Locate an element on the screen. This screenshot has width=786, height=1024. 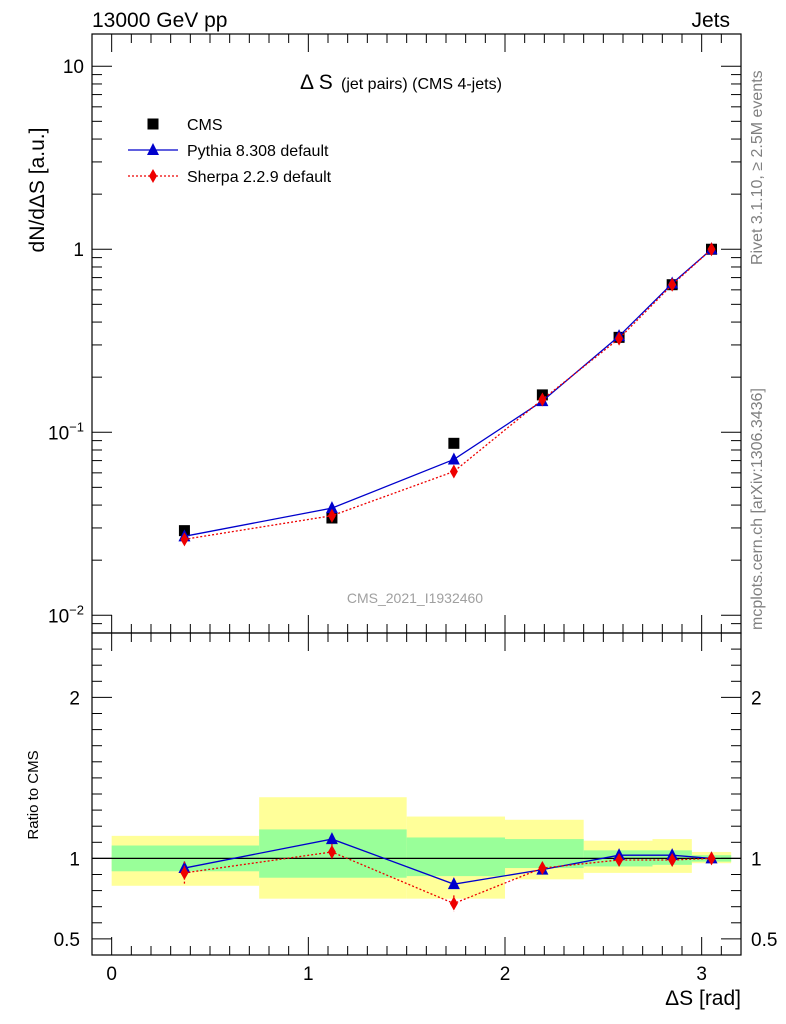
legend-marker-pythia is located at coordinates (153, 149).